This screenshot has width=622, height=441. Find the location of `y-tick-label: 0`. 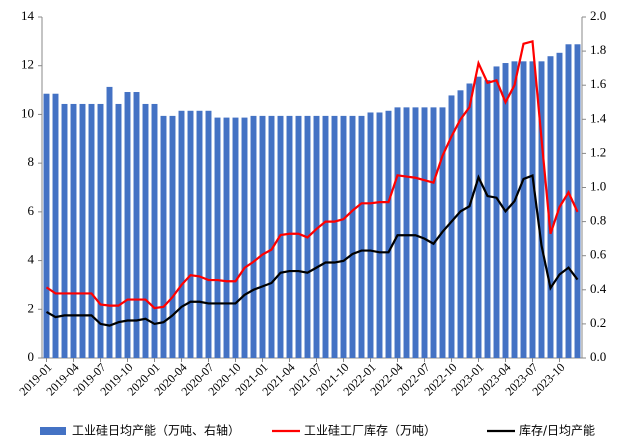

y-tick-label: 0 is located at coordinates (31, 356).